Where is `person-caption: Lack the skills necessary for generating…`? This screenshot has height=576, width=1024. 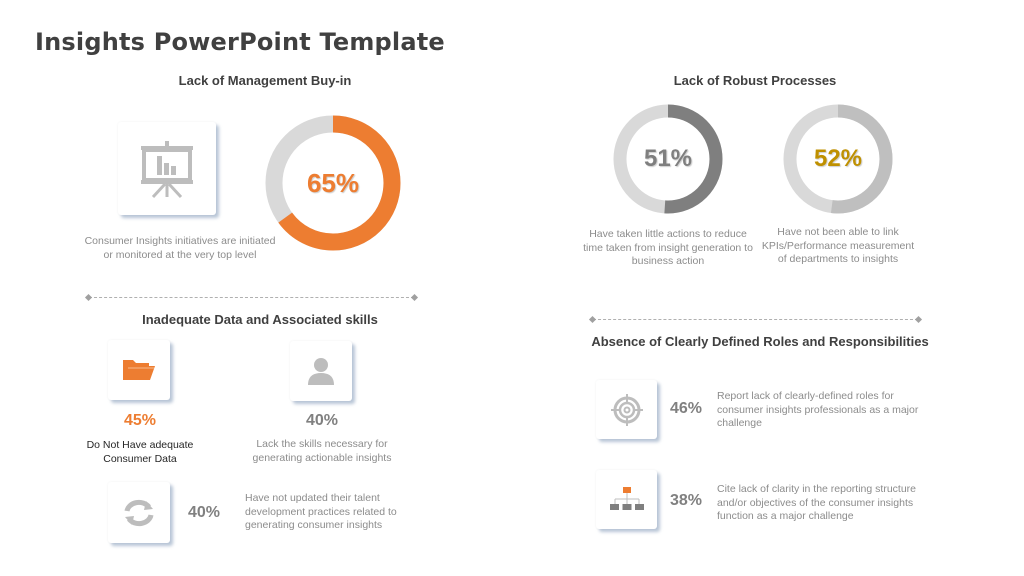
person-caption: Lack the skills necessary for generating… is located at coordinates (322, 451).